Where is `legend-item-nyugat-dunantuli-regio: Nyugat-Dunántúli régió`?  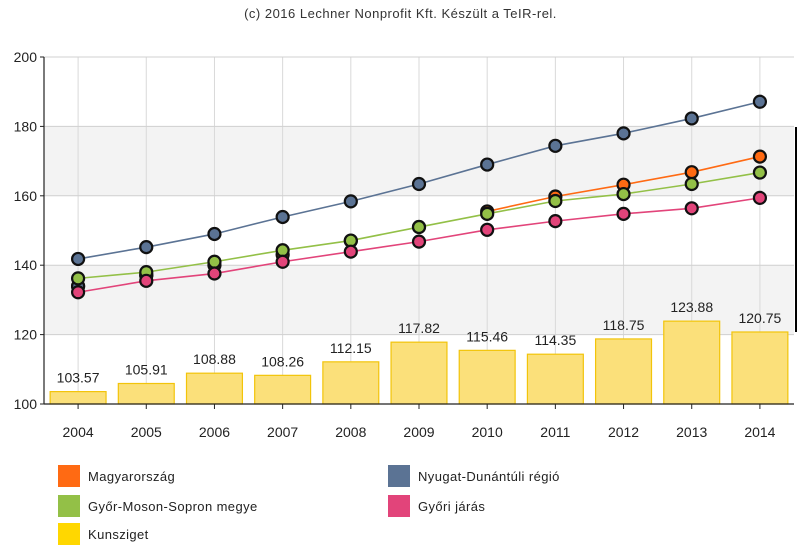
legend-item-nyugat-dunantuli-regio: Nyugat-Dunántúli régió is located at coordinates (474, 476).